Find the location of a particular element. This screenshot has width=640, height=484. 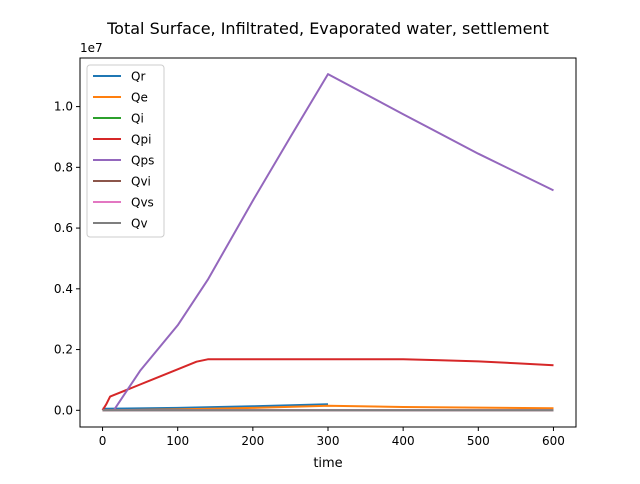

x-tick-label: 200 is located at coordinates (252, 441).